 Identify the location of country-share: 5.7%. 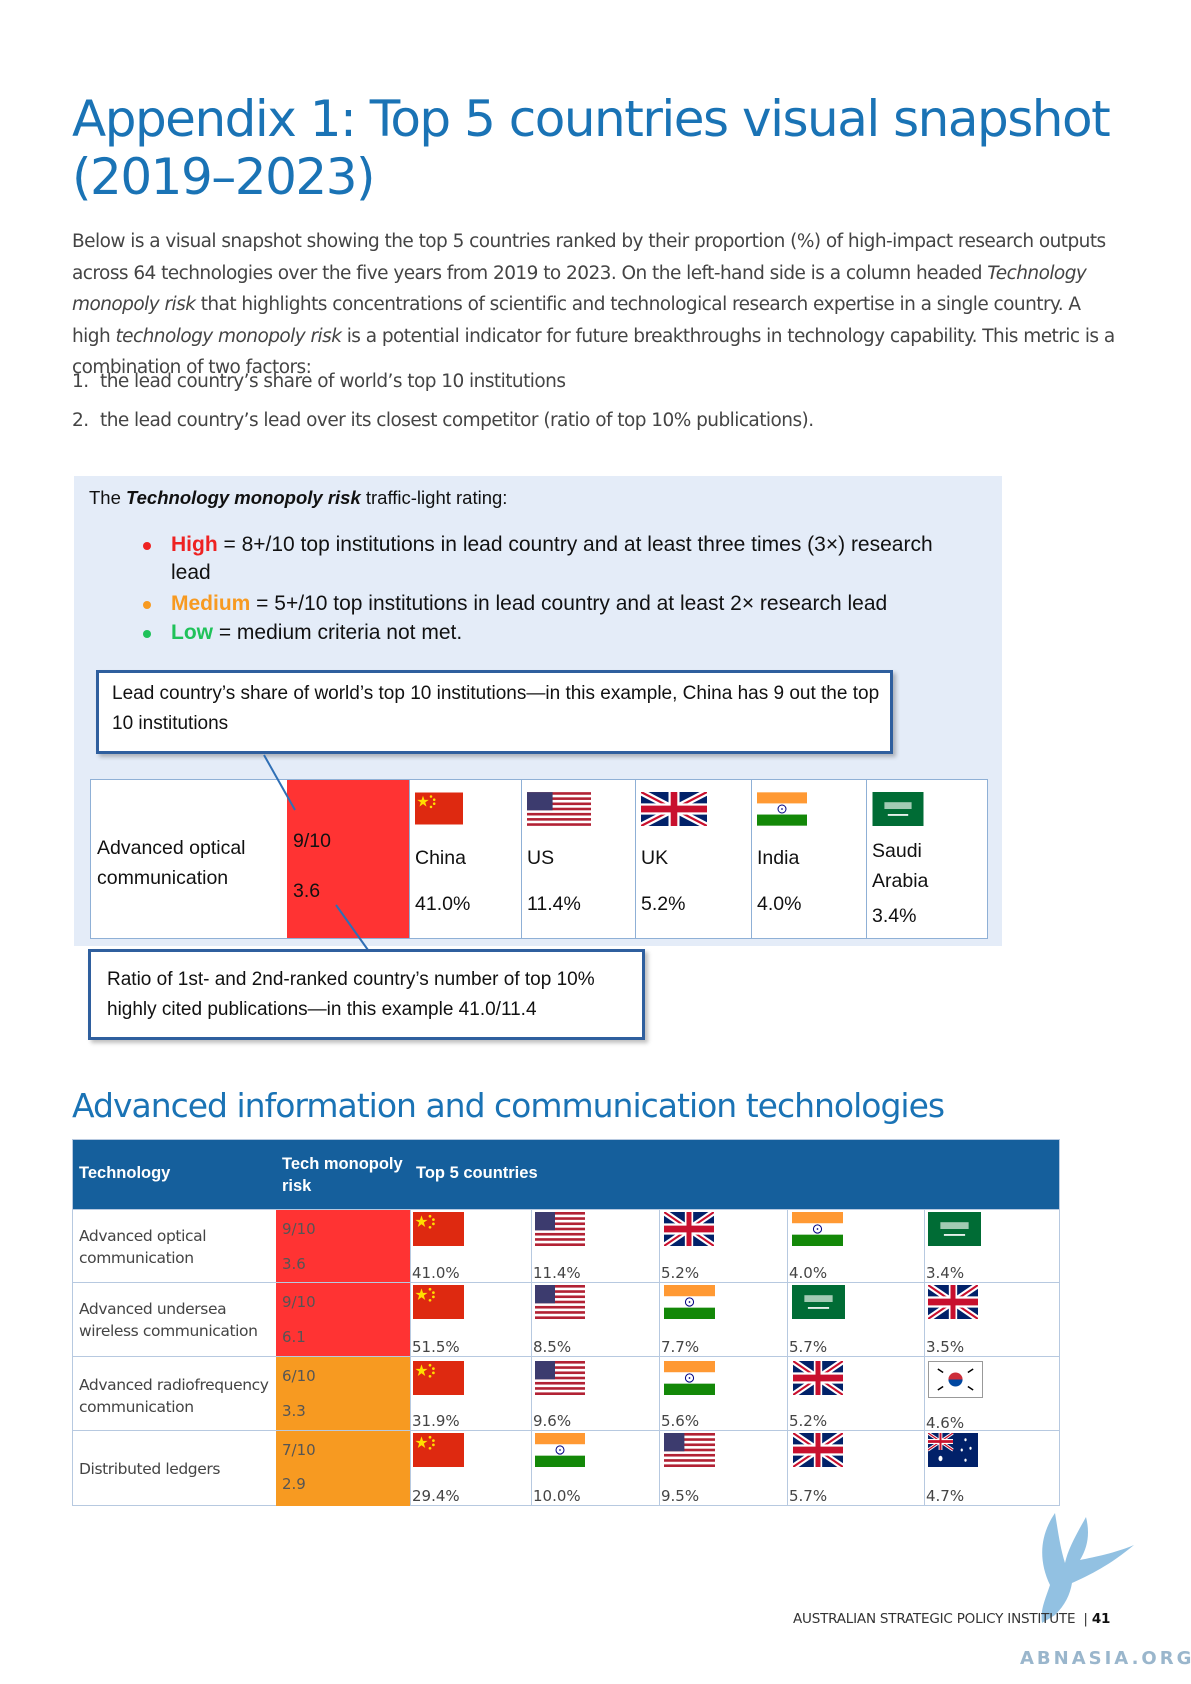
(808, 1496).